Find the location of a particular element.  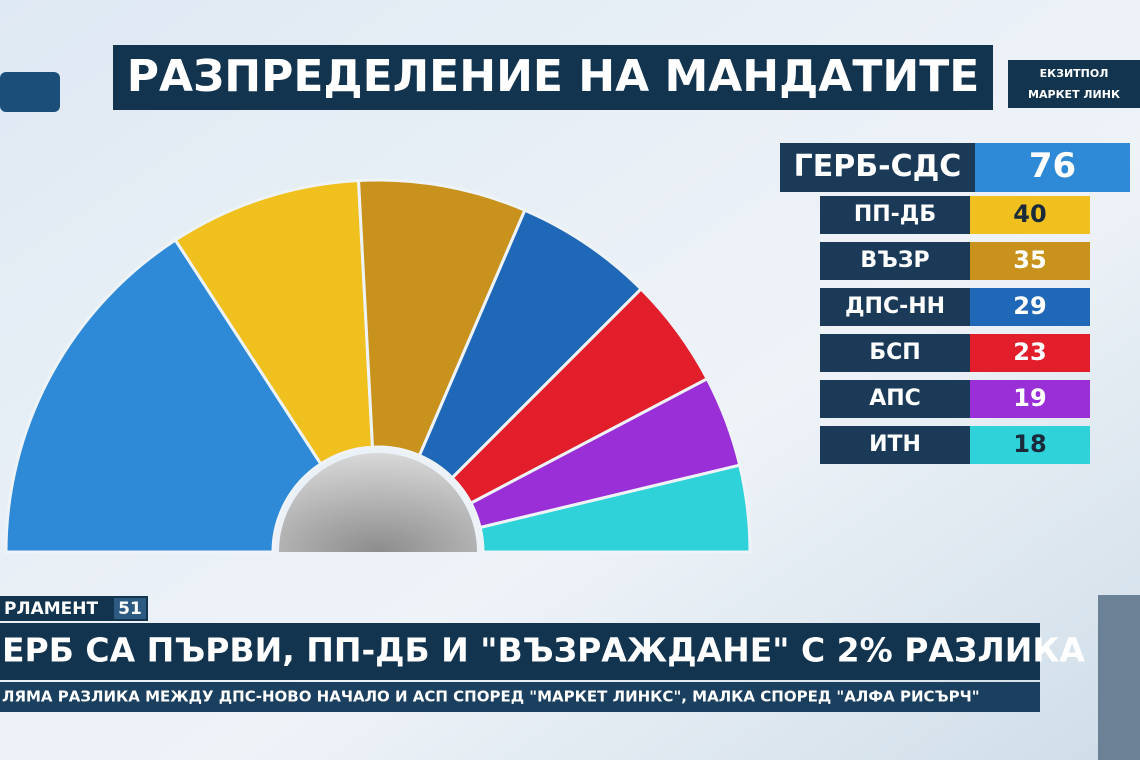

tag: РЛАМЕНТ is located at coordinates (51, 609).